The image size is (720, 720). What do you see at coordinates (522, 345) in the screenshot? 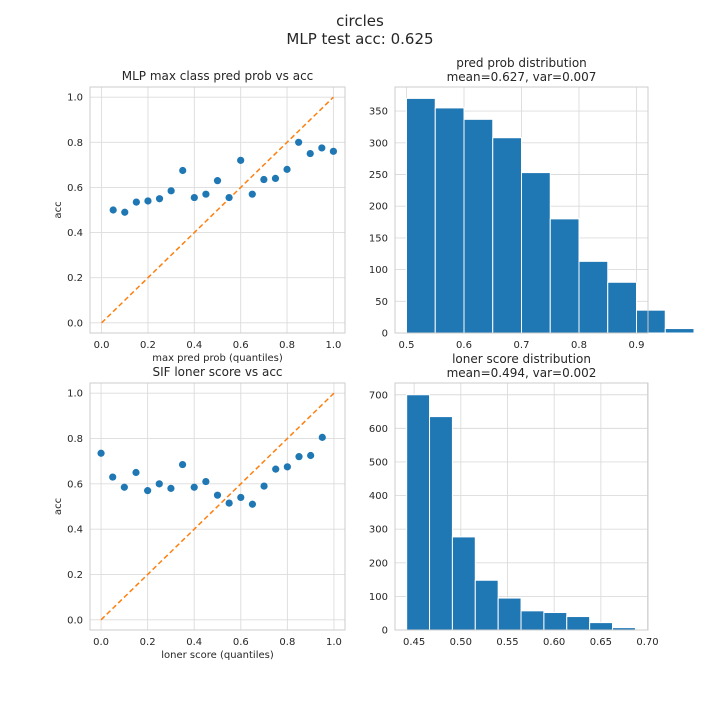
I see `x-tick-label: 0.7` at bounding box center [522, 345].